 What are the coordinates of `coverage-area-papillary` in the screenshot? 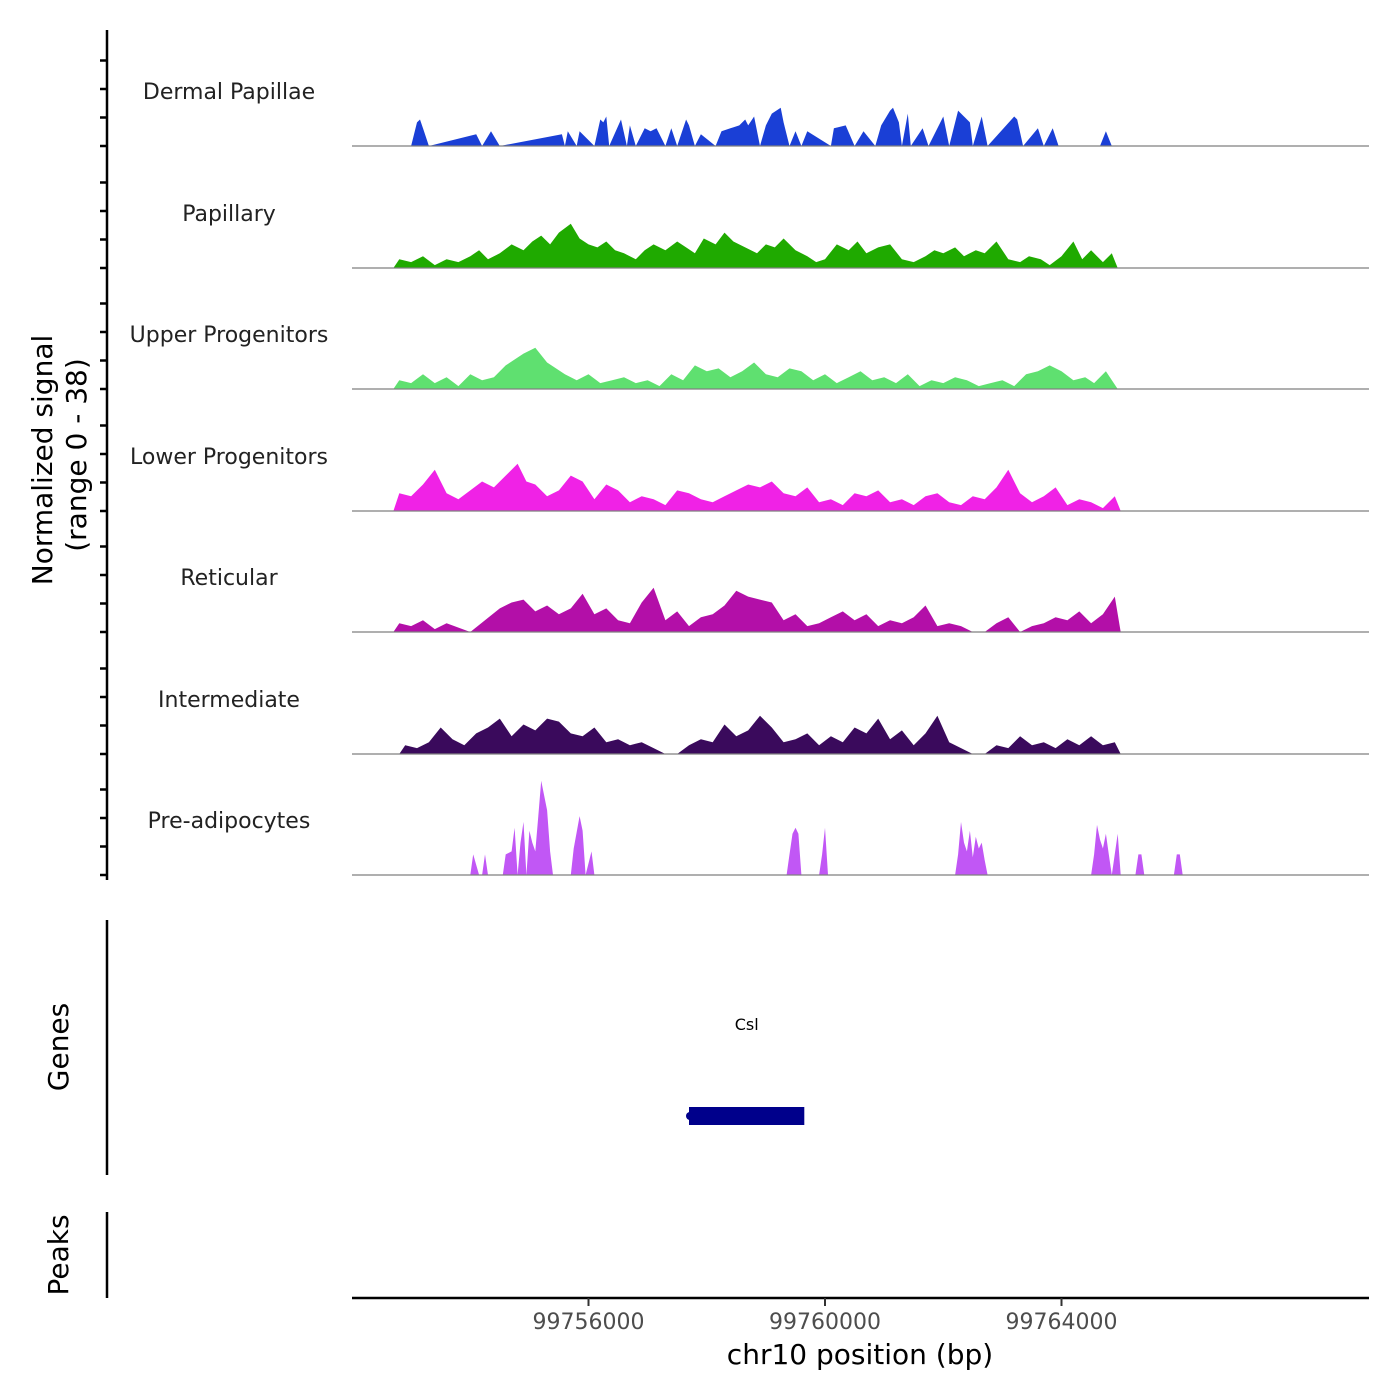 It's located at (755, 245).